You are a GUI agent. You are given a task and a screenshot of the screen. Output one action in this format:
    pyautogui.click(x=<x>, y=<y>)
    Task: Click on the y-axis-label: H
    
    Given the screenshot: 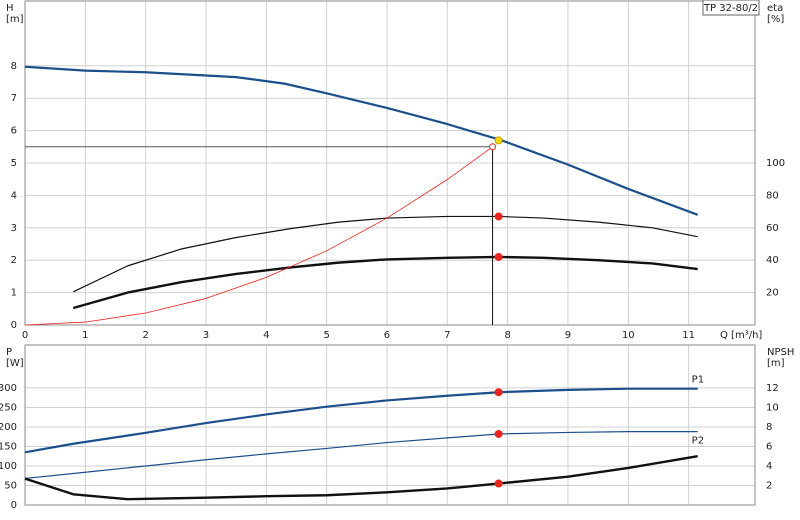 What is the action you would take?
    pyautogui.click(x=10, y=8)
    